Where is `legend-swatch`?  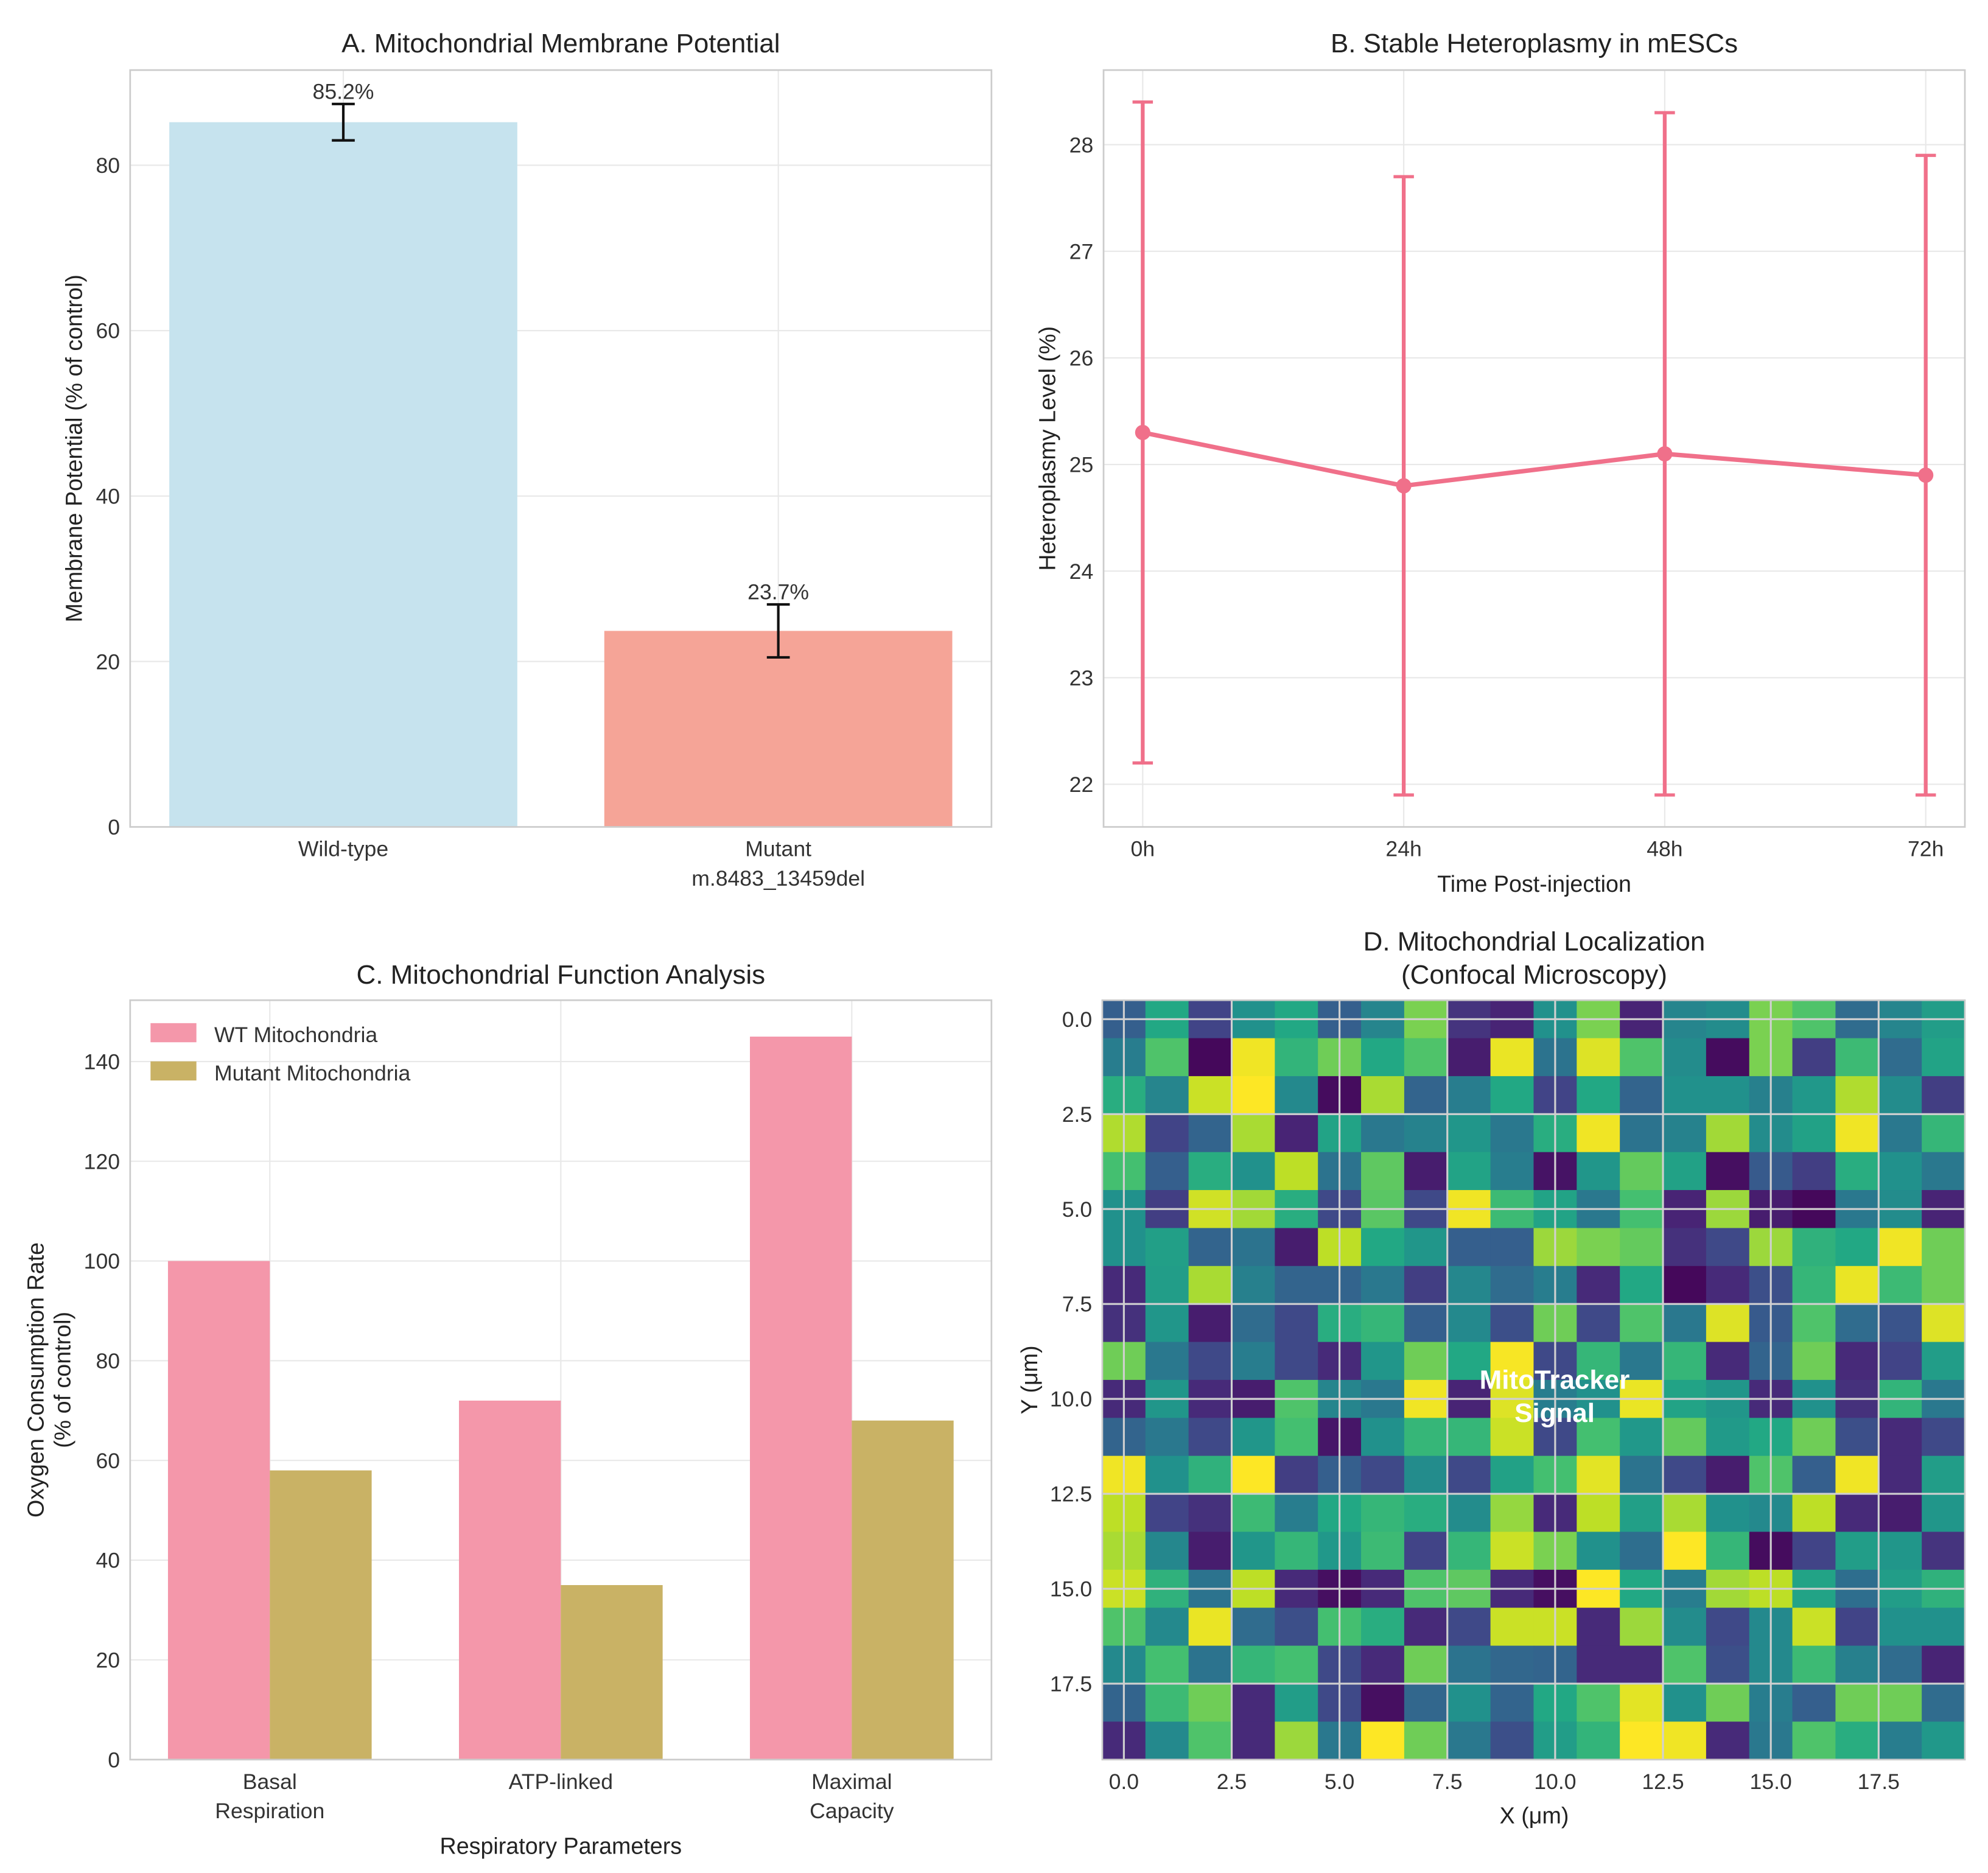 legend-swatch is located at coordinates (173, 1033).